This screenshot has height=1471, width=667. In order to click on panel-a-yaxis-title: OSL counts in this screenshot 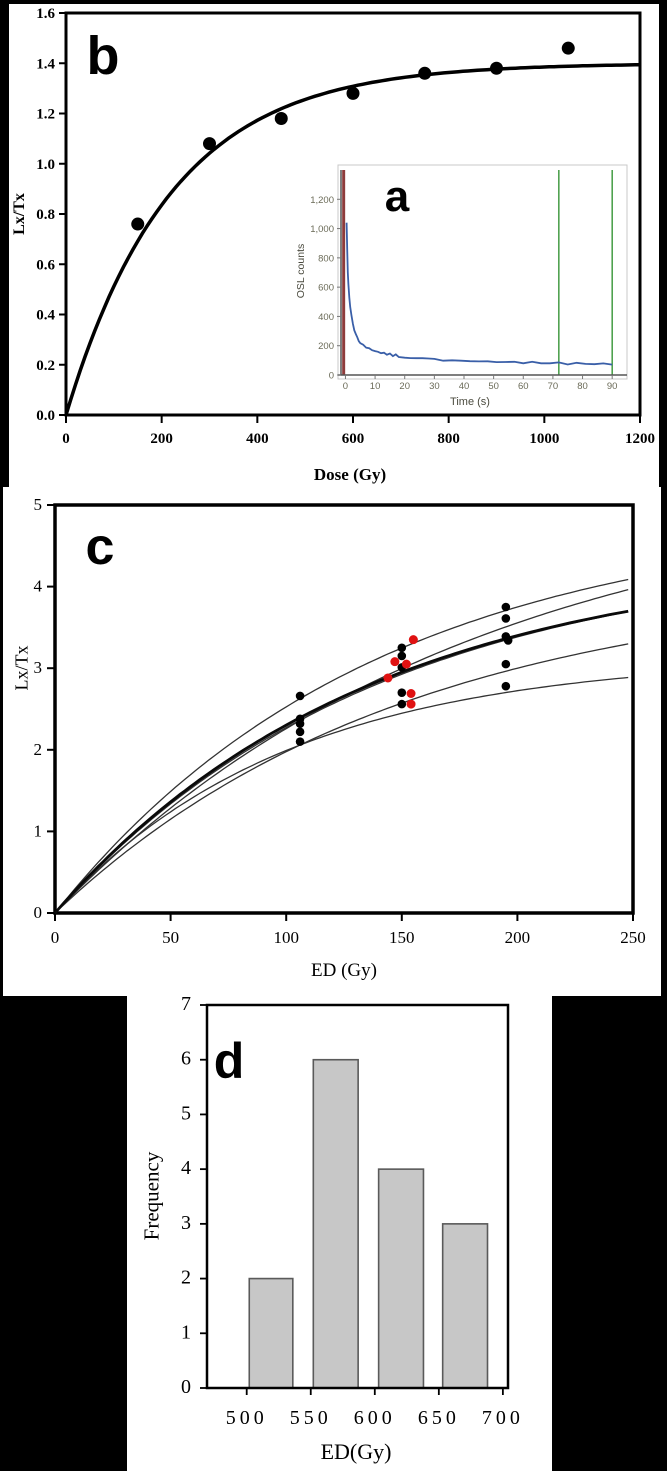, I will do `click(301, 271)`.